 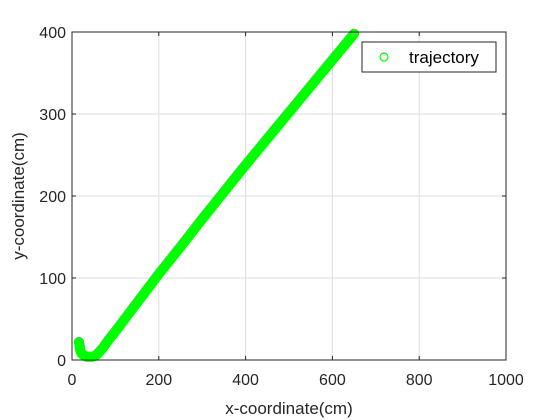 I want to click on y-tick-label: 200, so click(x=52, y=197).